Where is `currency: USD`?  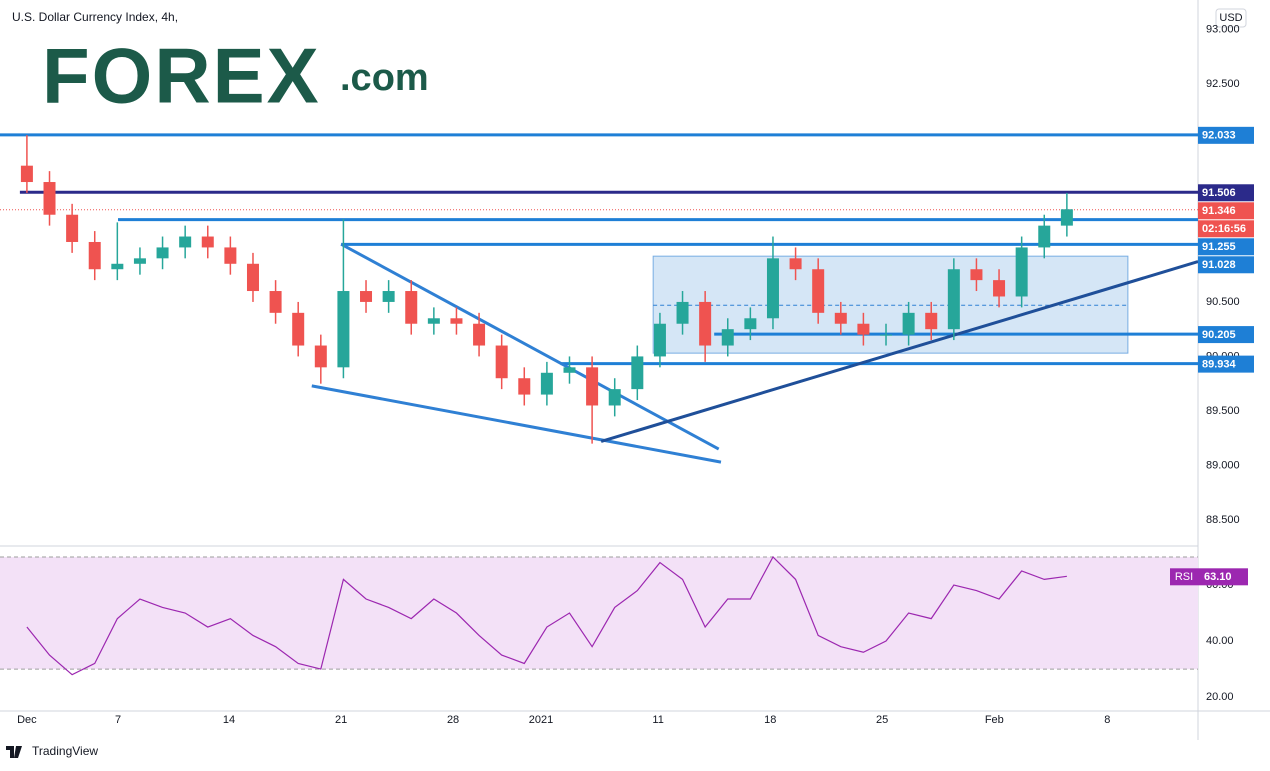 currency: USD is located at coordinates (1230, 18).